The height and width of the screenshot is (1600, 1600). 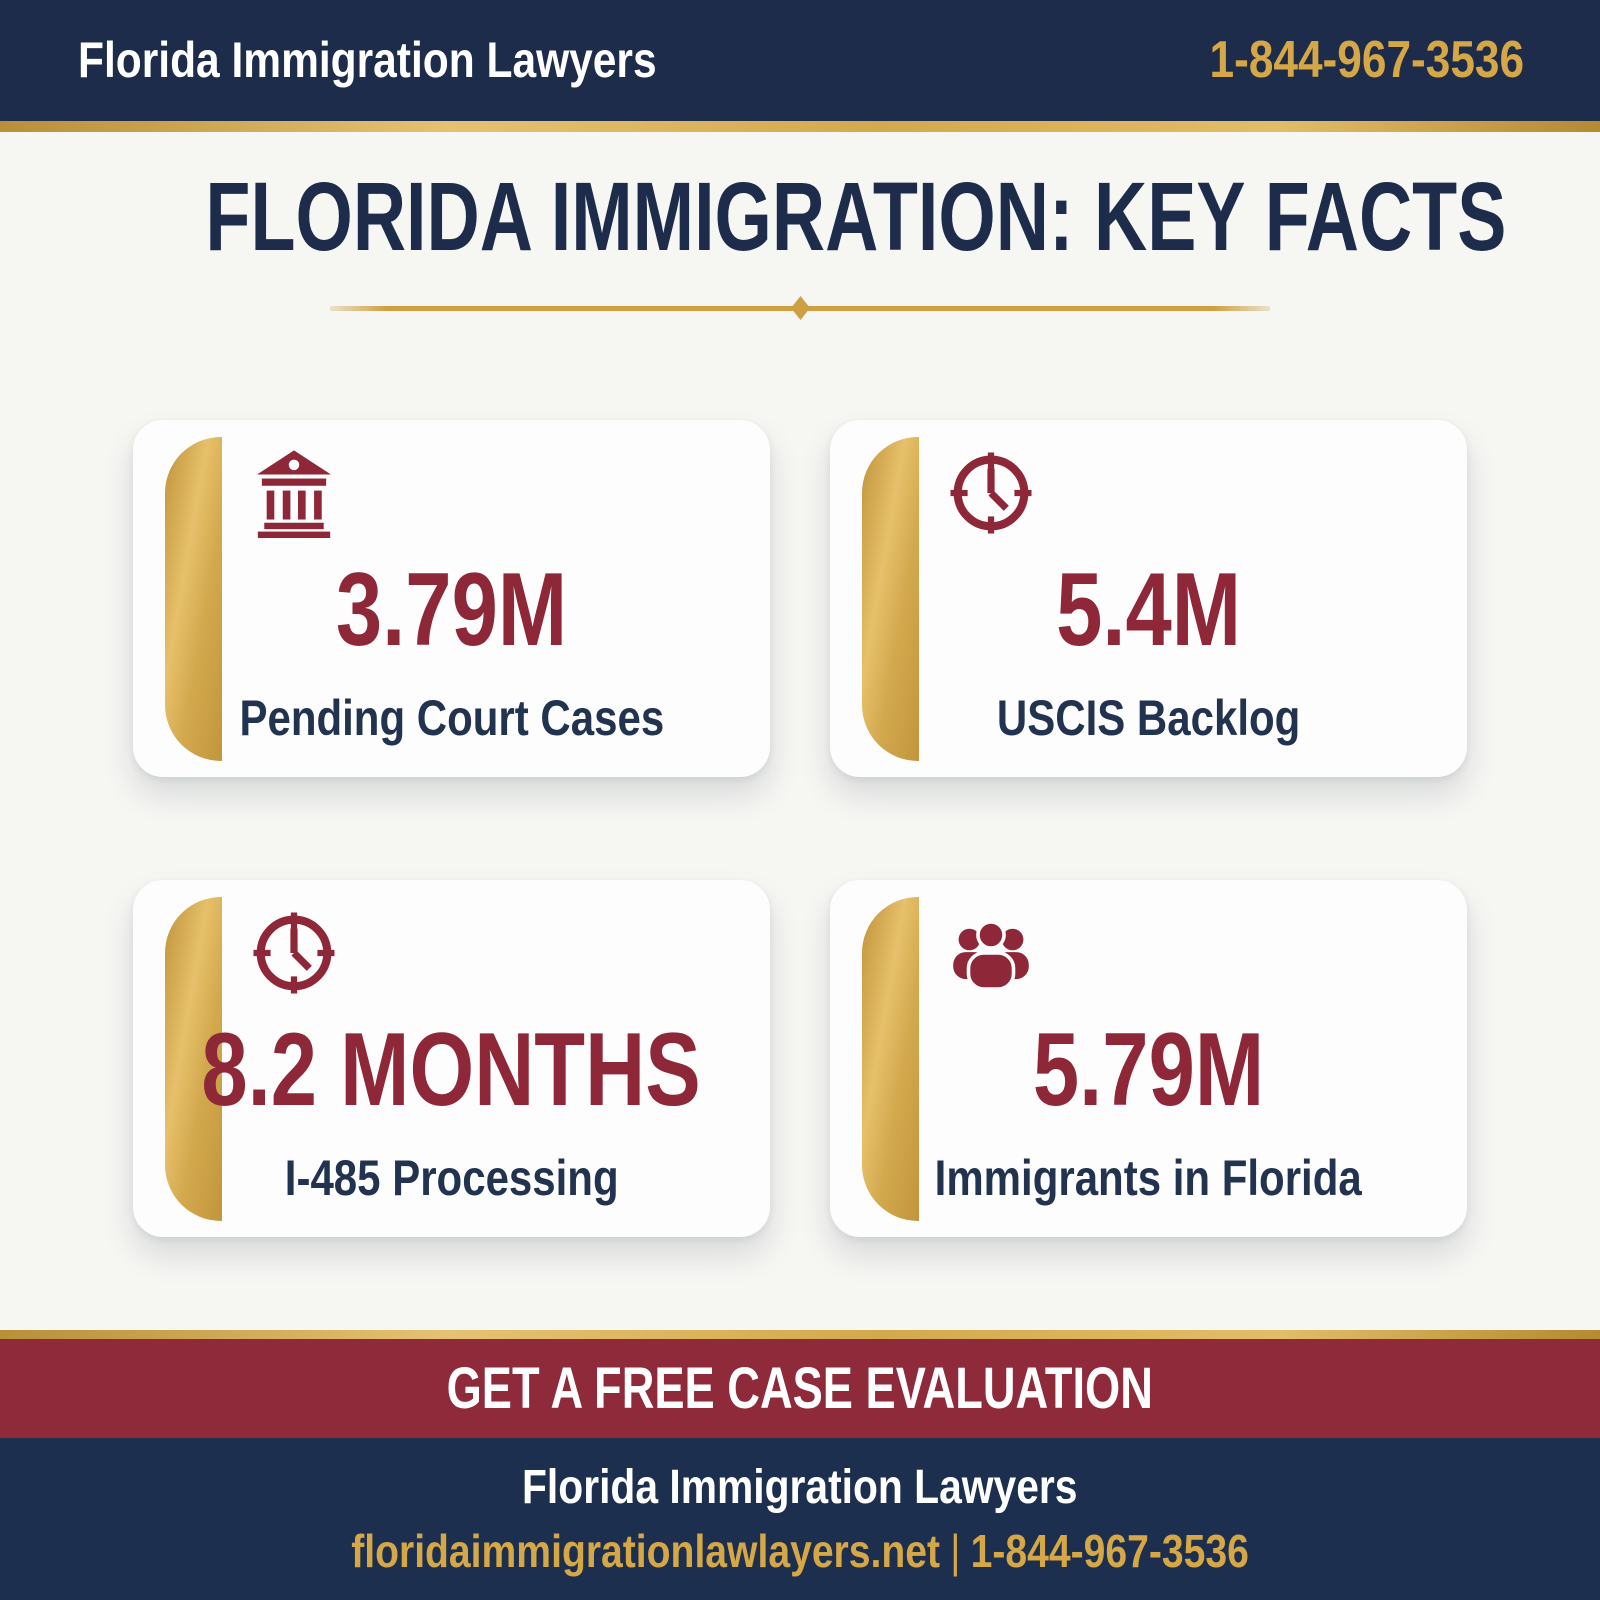 I want to click on footer-phone-link: 1-844-967-3536, so click(x=1109, y=1551).